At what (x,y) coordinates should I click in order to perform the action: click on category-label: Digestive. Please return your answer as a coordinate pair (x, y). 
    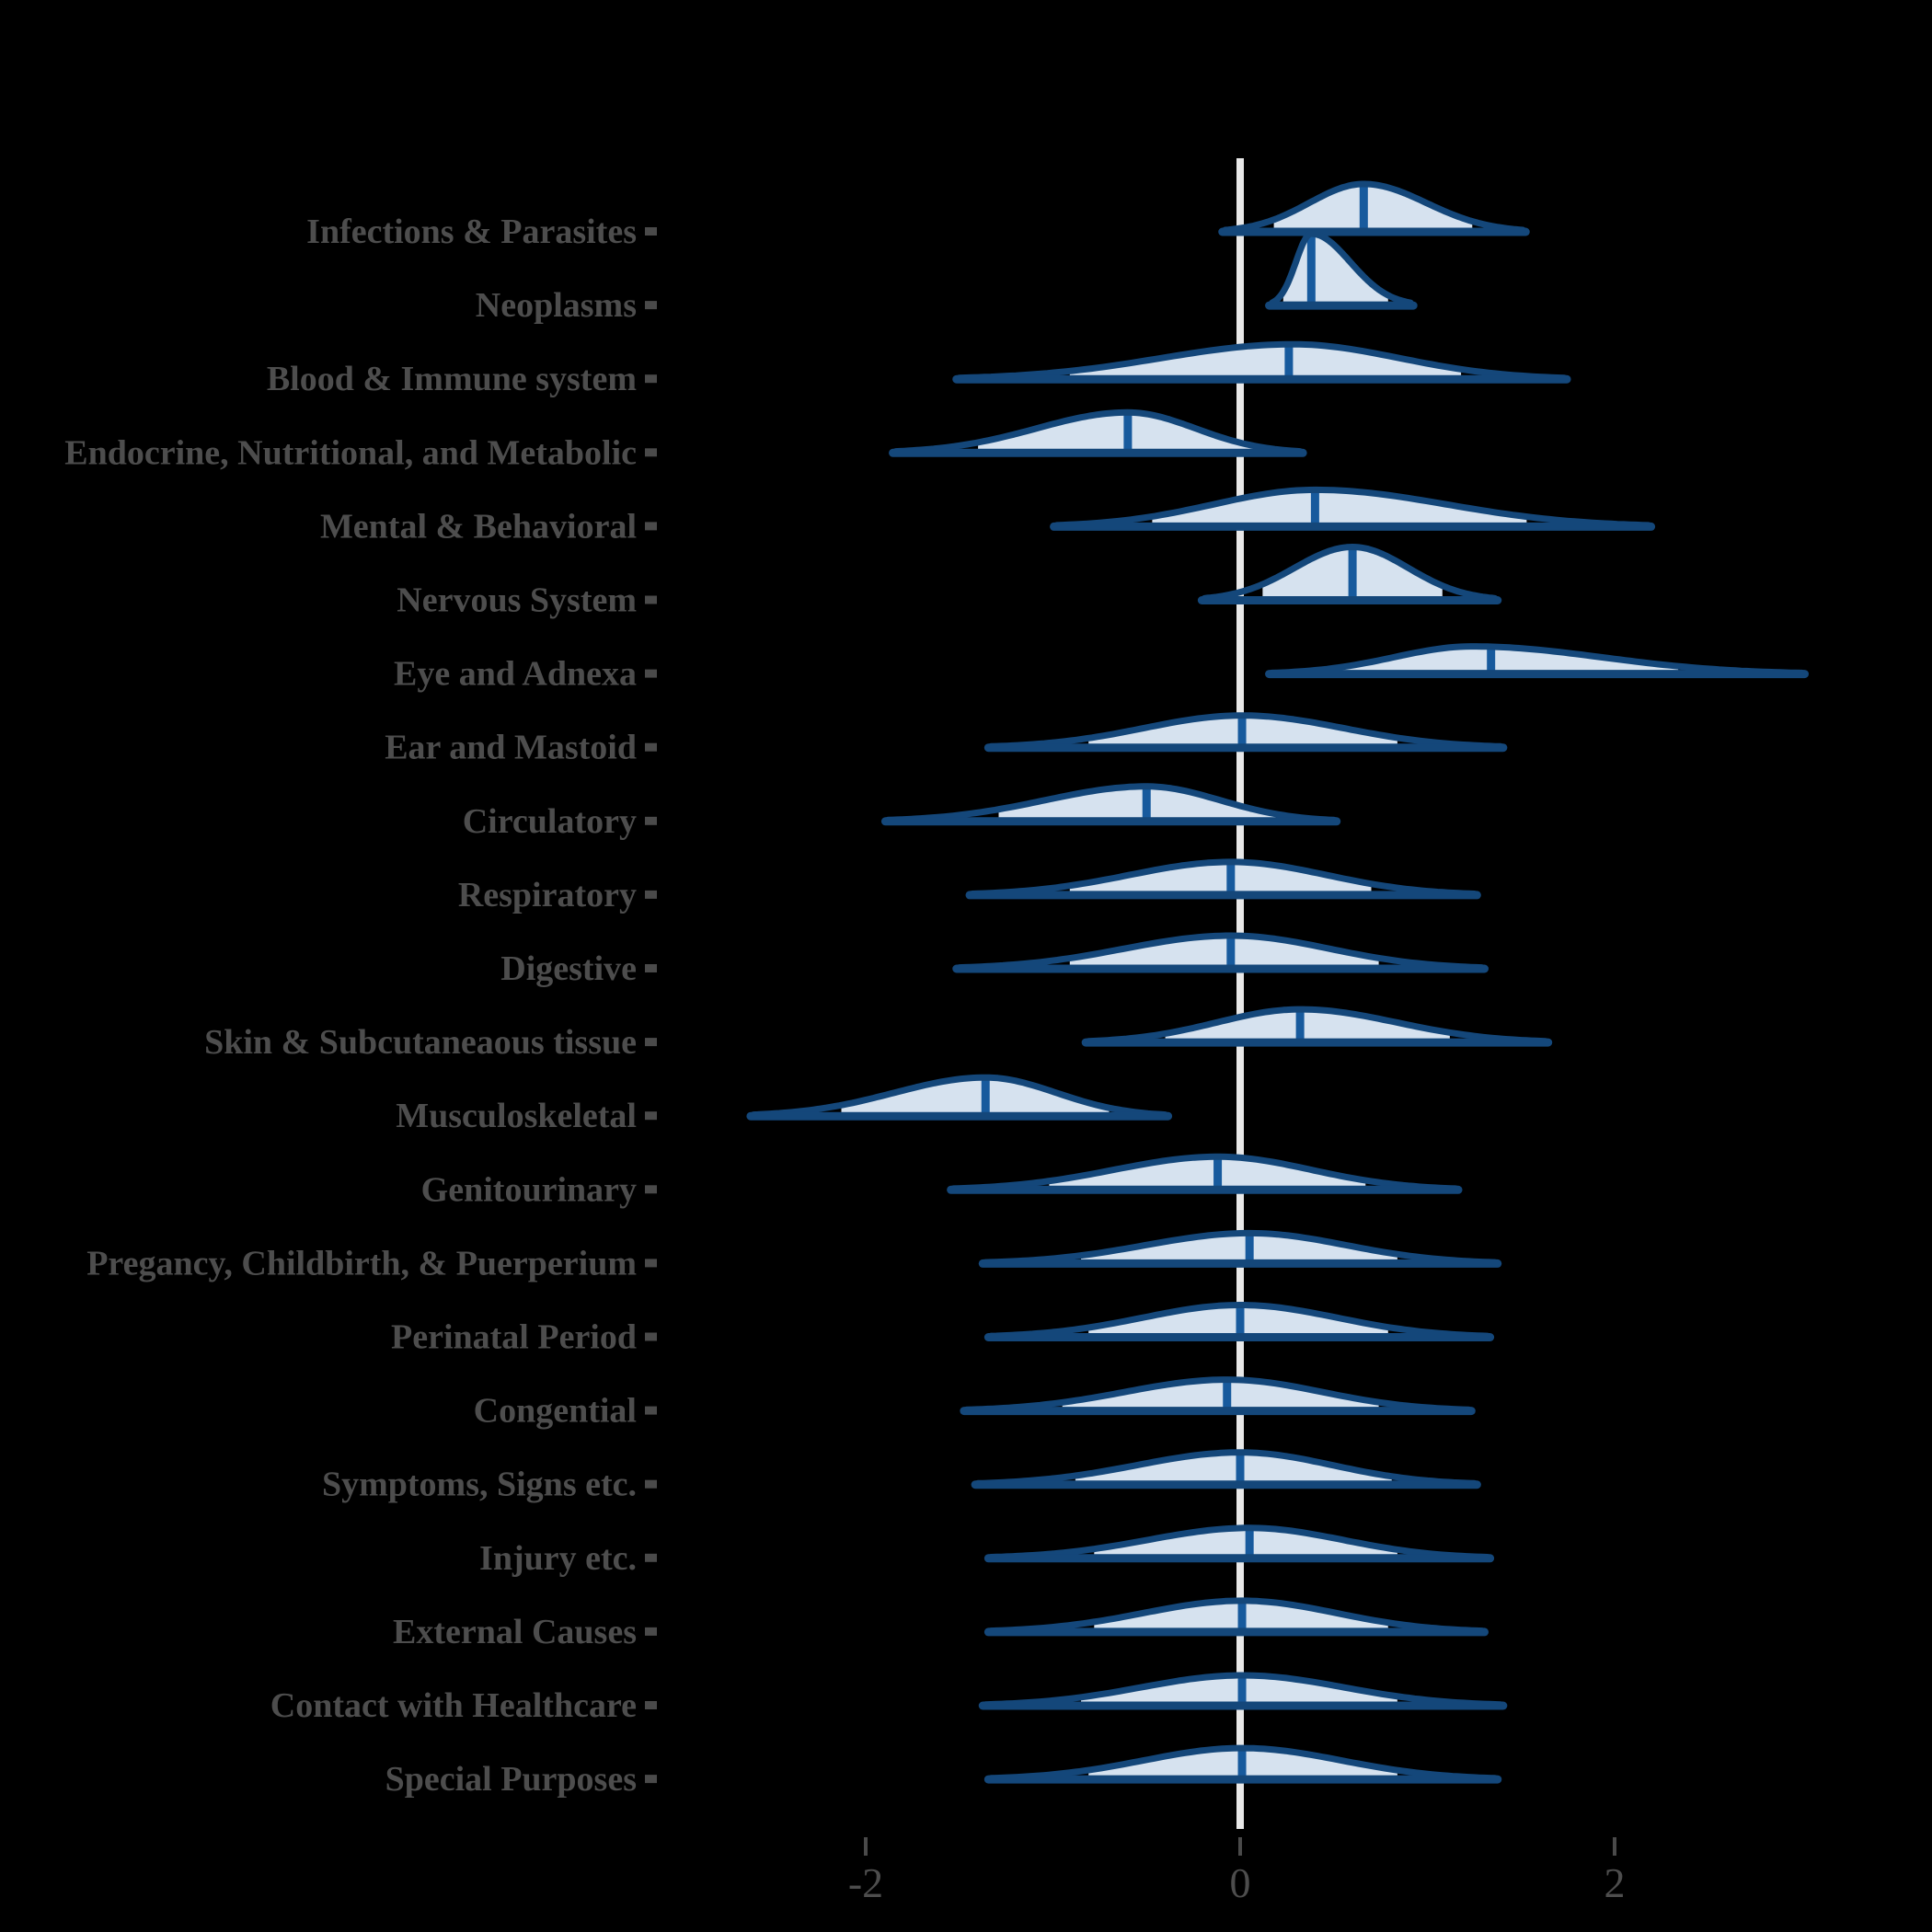
    Looking at the image, I should click on (568, 968).